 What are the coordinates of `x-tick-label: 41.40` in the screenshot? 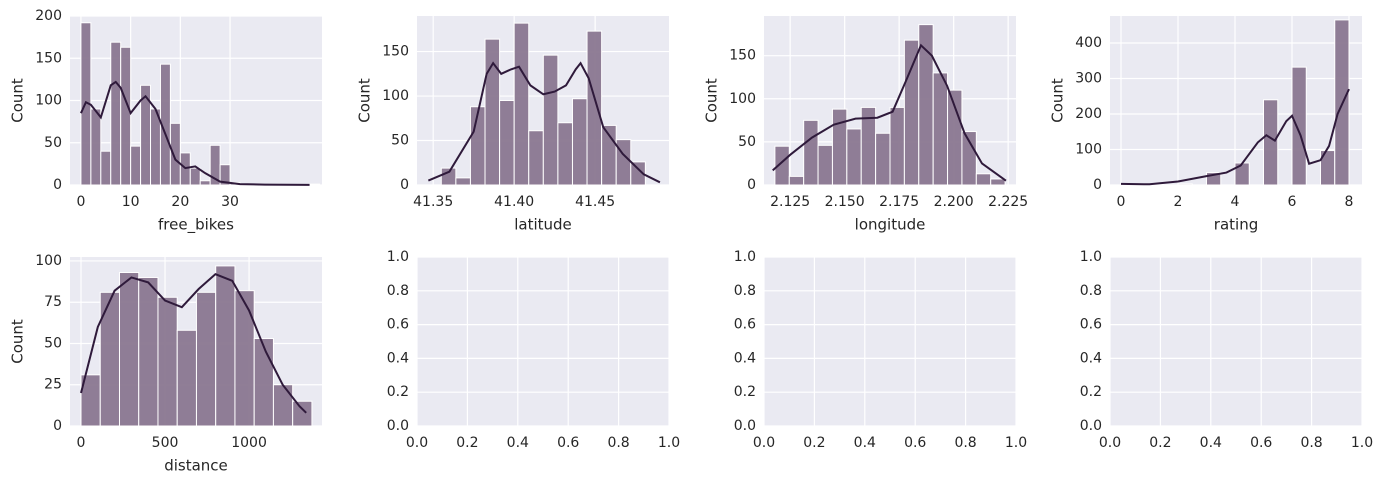 It's located at (514, 202).